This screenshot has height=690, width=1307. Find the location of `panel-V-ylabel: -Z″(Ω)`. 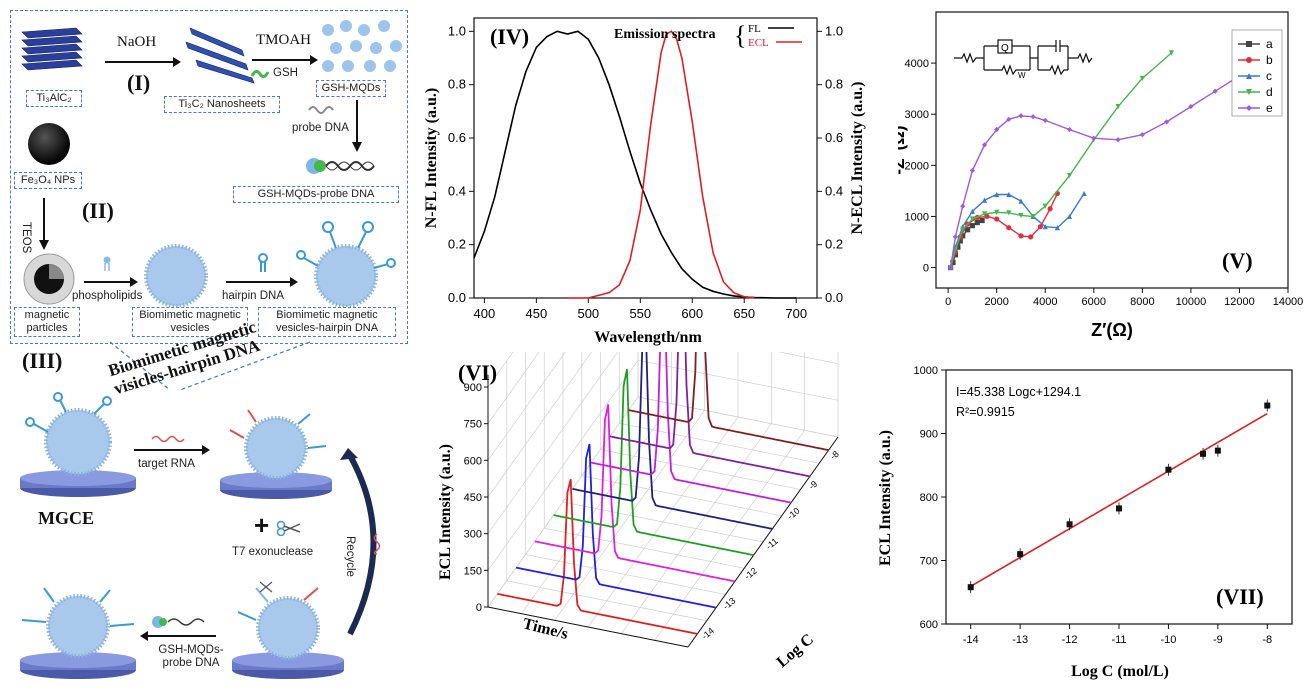

panel-V-ylabel: -Z″(Ω) is located at coordinates (903, 149).